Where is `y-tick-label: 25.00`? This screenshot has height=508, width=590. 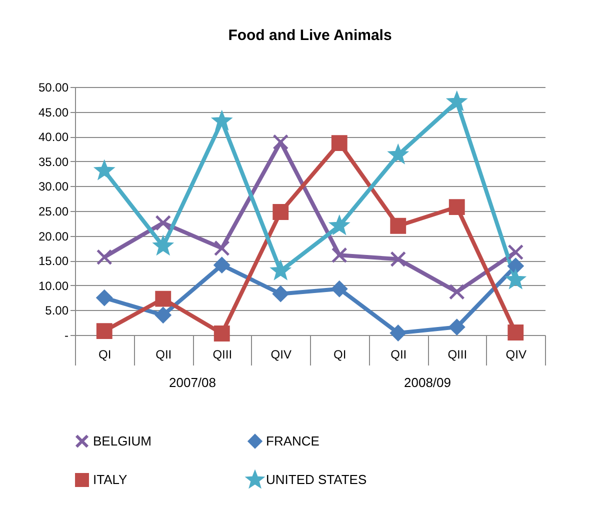
y-tick-label: 25.00 is located at coordinates (53, 211).